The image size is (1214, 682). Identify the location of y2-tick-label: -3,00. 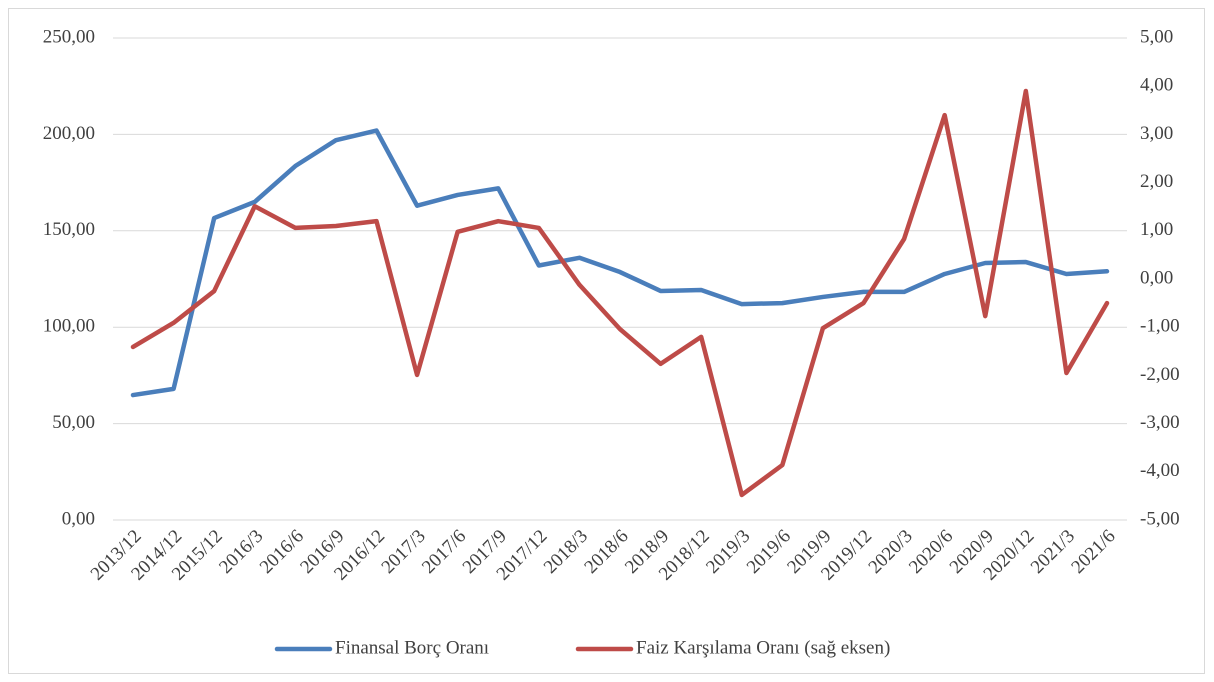
(1160, 422).